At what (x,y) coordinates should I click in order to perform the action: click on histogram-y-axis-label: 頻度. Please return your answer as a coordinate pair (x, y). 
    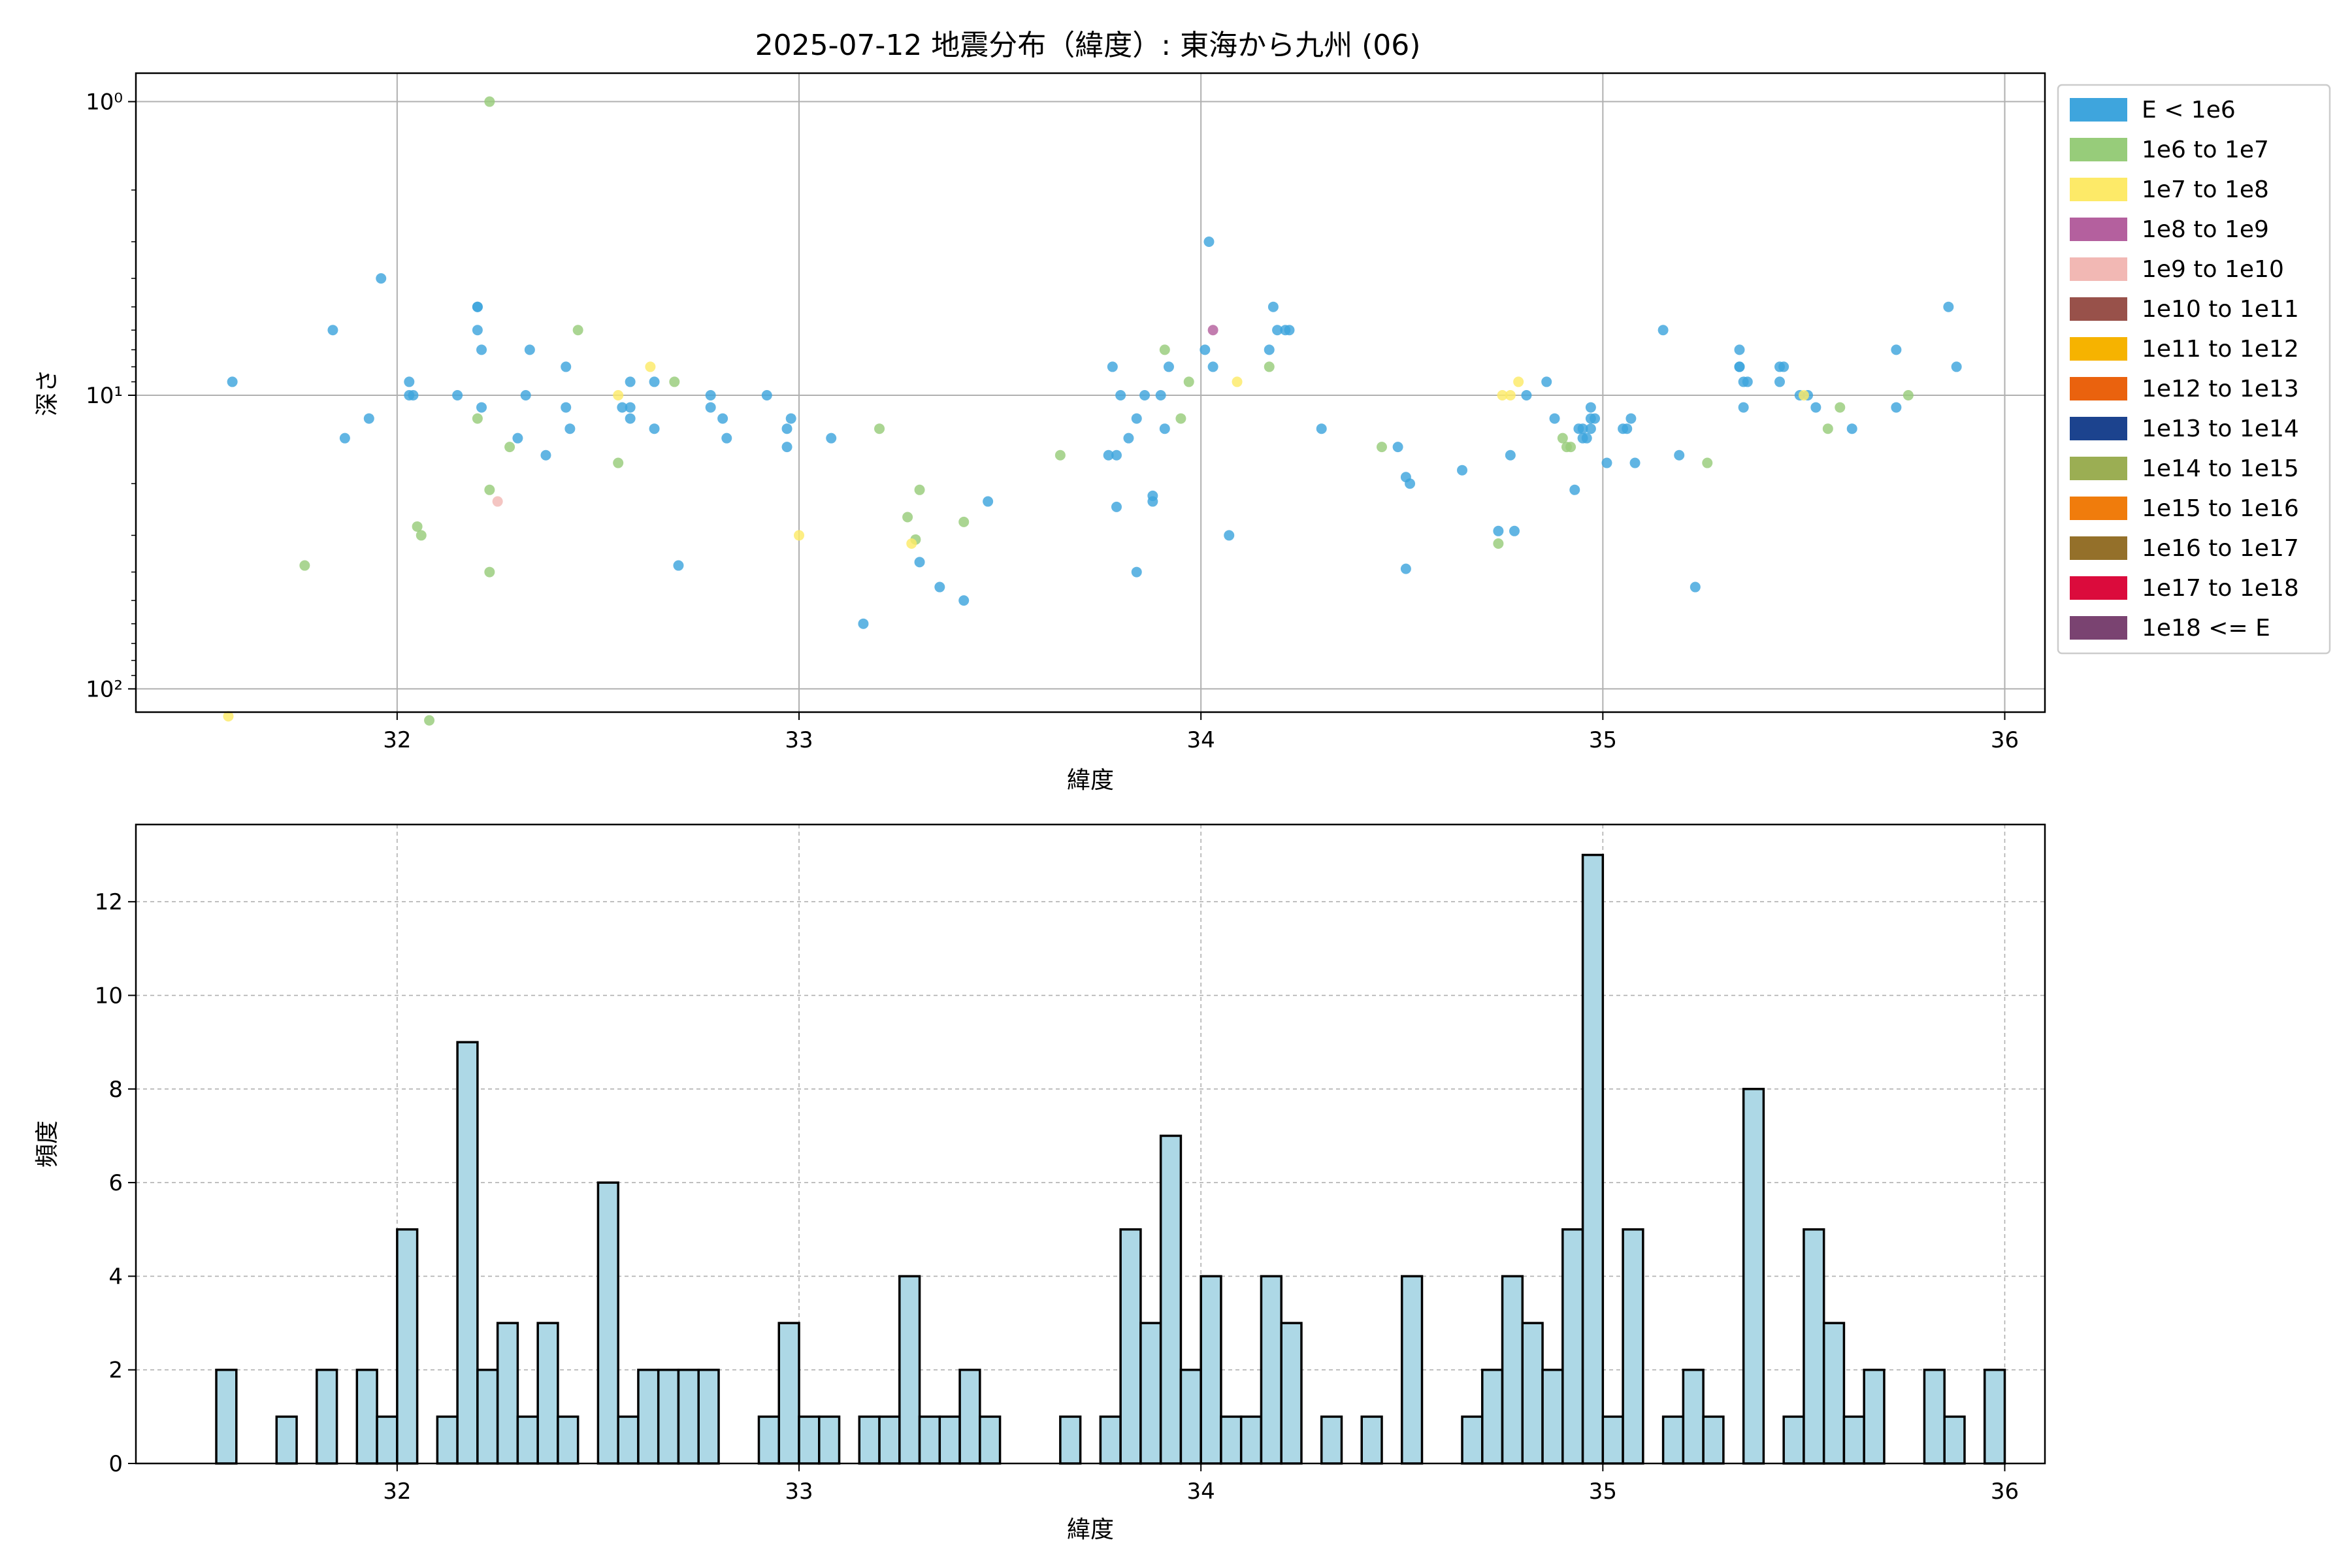
    Looking at the image, I should click on (47, 1144).